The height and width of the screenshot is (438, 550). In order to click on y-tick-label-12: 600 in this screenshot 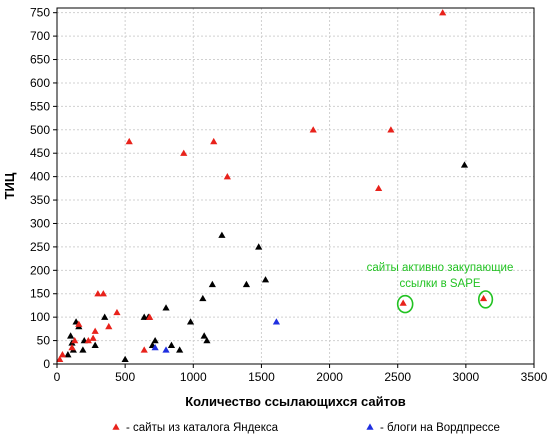, I will do `click(40, 83)`.